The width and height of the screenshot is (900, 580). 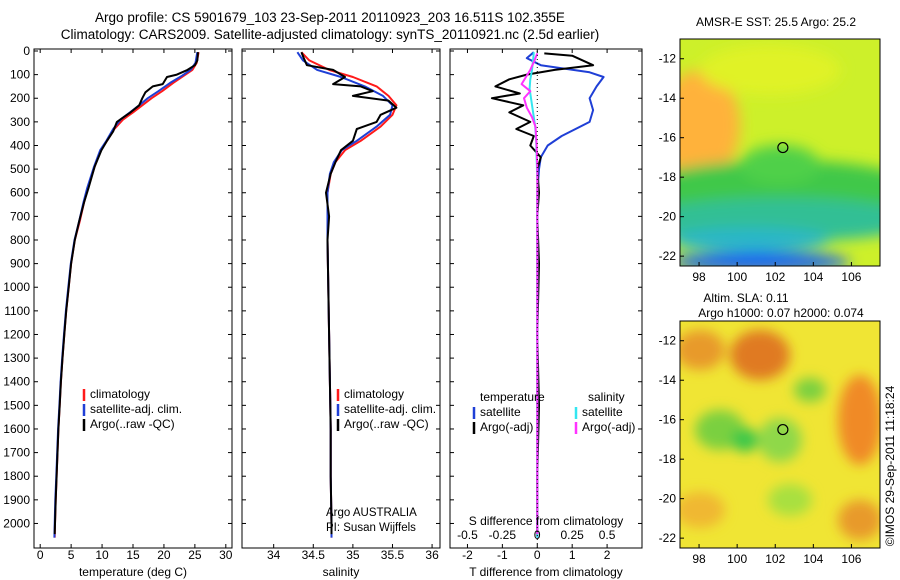 I want to click on temperature-series-satellite-adj-clim-, so click(x=126, y=295).